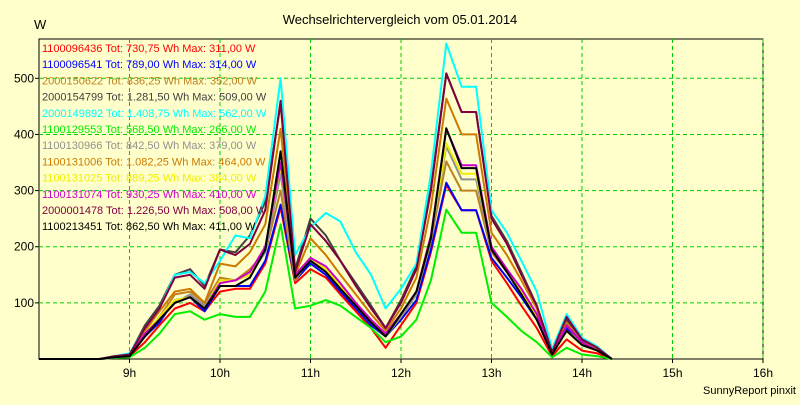 The width and height of the screenshot is (800, 405). I want to click on y-axis-label: W, so click(40, 24).